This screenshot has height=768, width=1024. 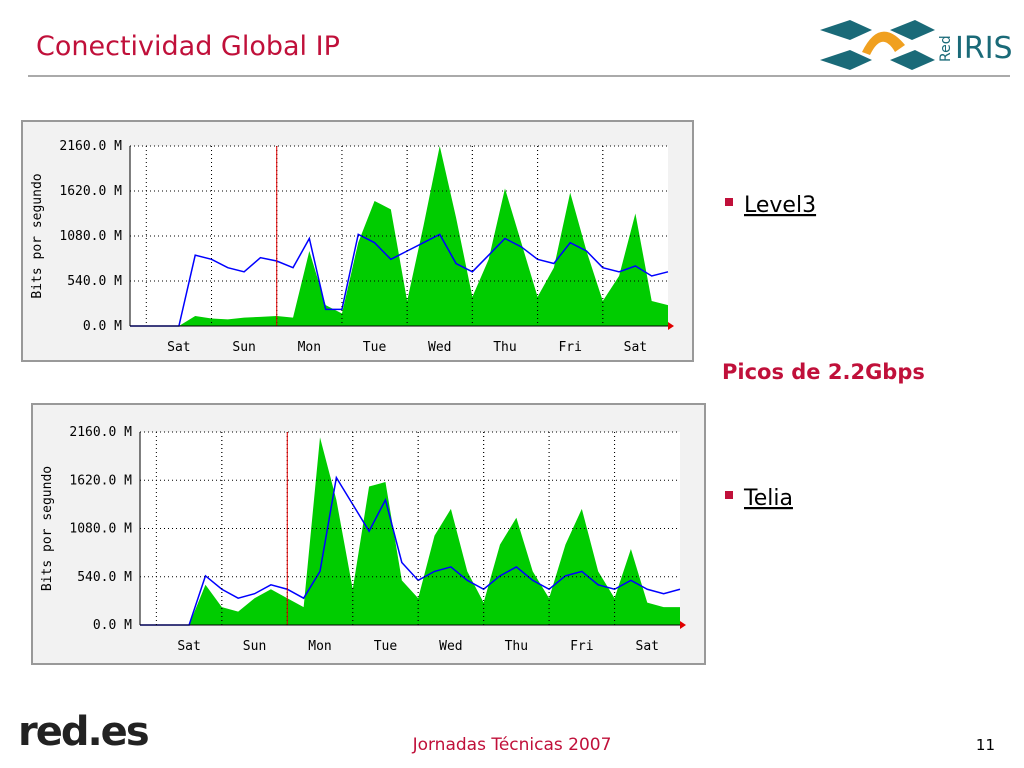 I want to click on logo-prefix: Red, so click(x=946, y=48).